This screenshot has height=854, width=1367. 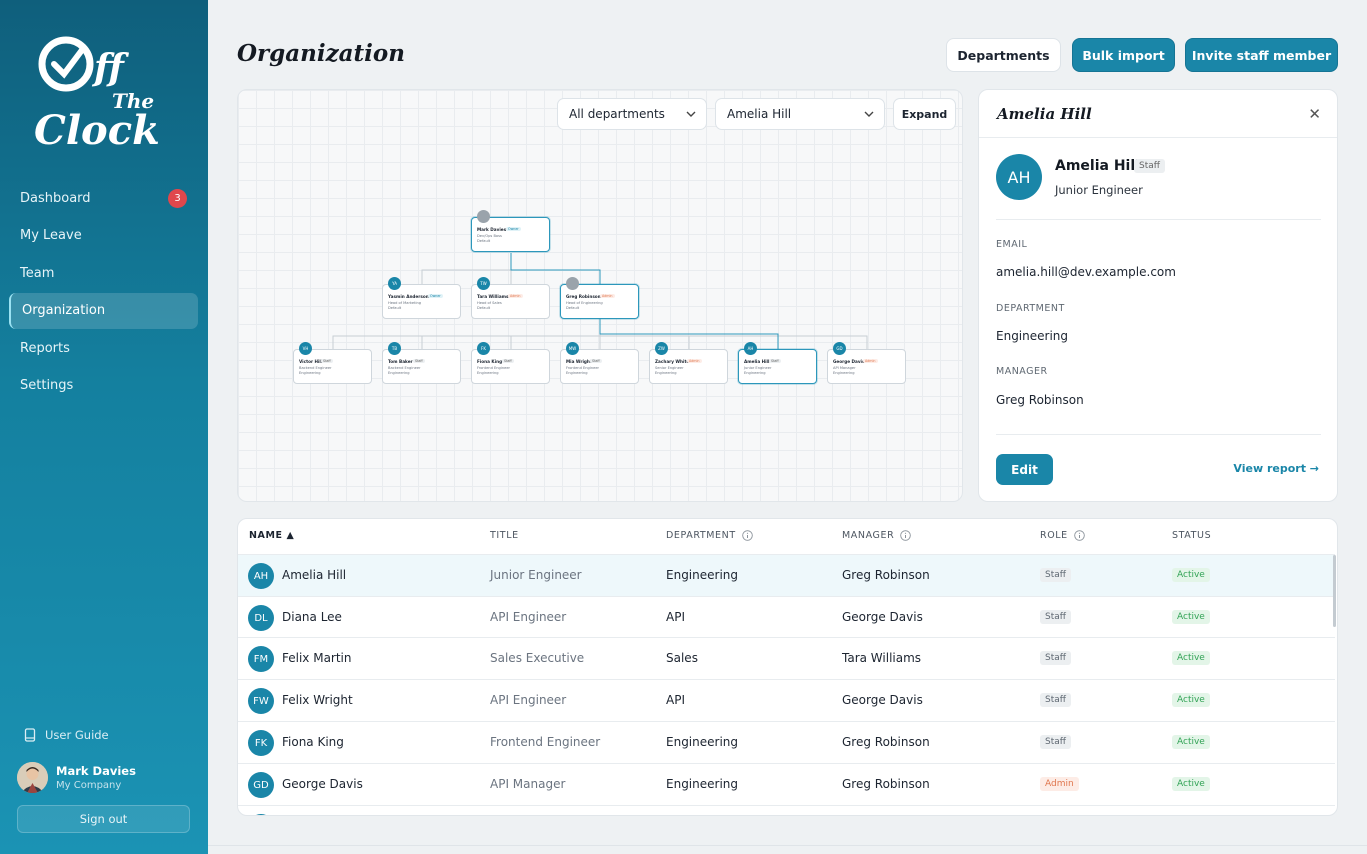 I want to click on departments-button: Departments, so click(x=1003, y=55).